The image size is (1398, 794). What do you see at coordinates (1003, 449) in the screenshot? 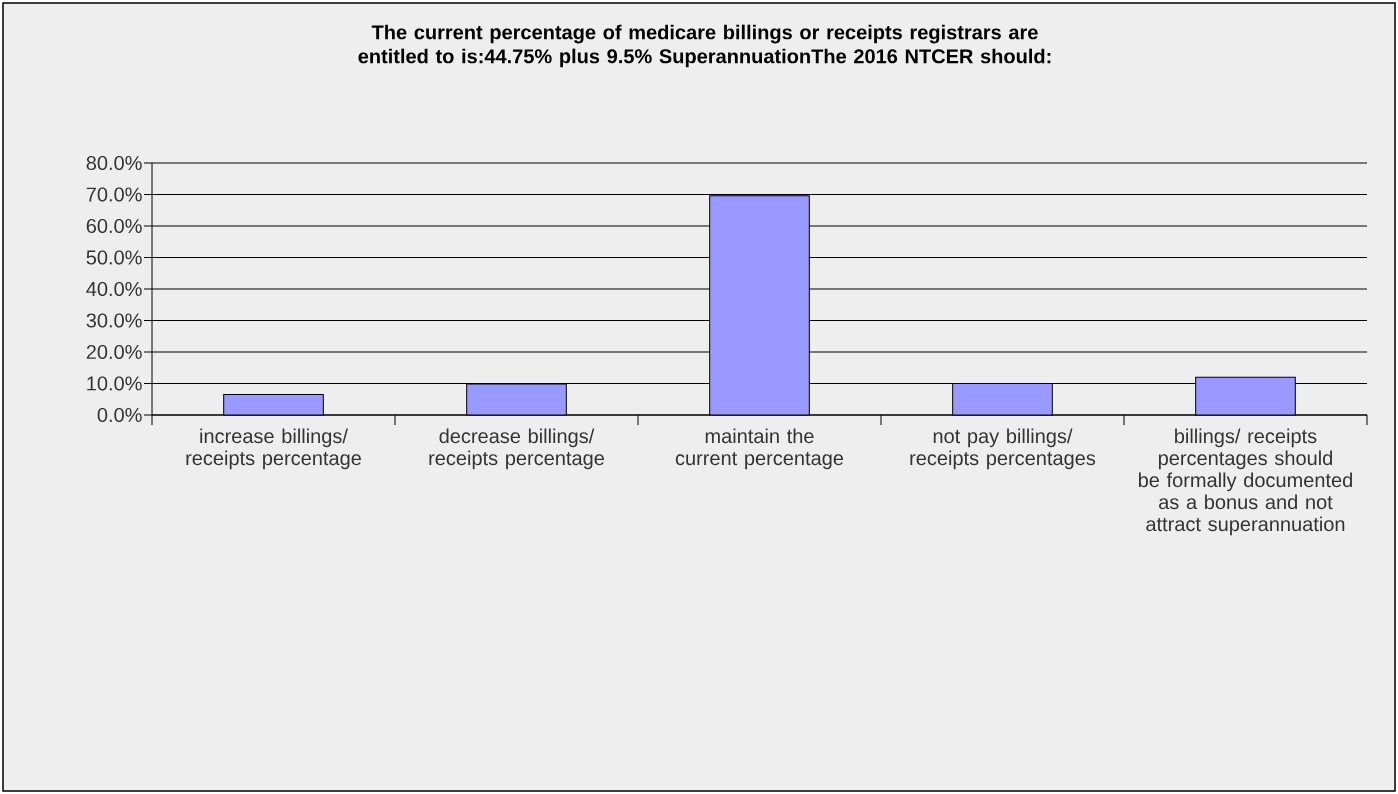
I see `x-tick-label: not pay billings/ receipts percentages` at bounding box center [1003, 449].